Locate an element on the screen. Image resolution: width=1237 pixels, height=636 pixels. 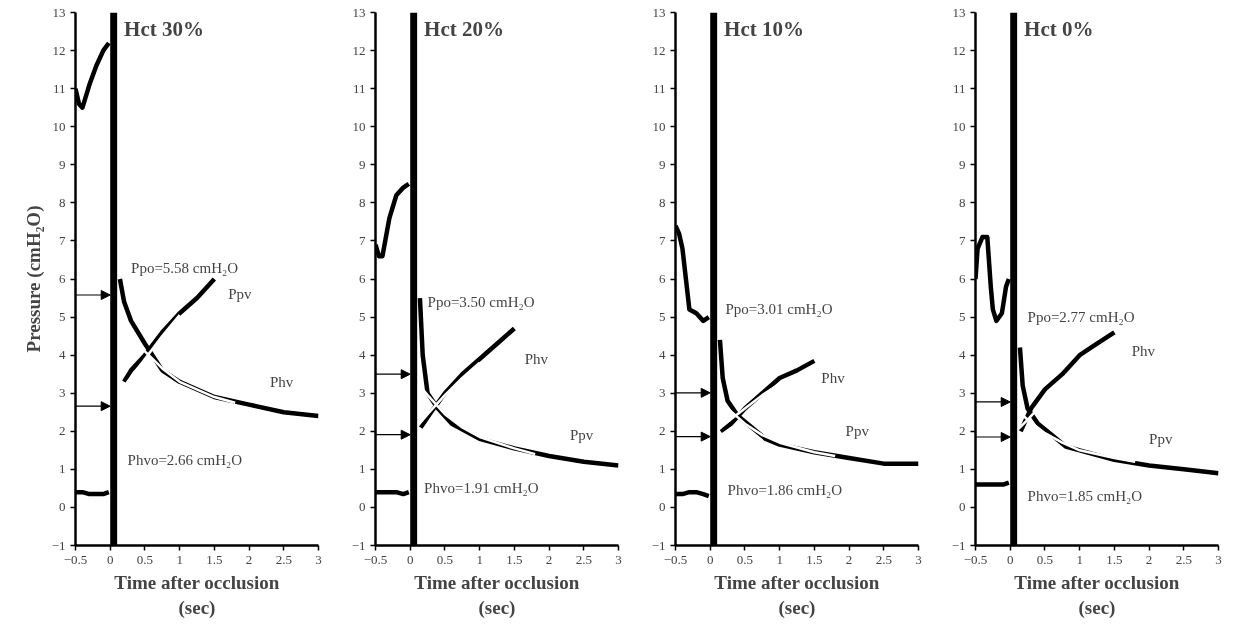
annotation: Phvo=2.66 cmH₂O is located at coordinates (185, 459).